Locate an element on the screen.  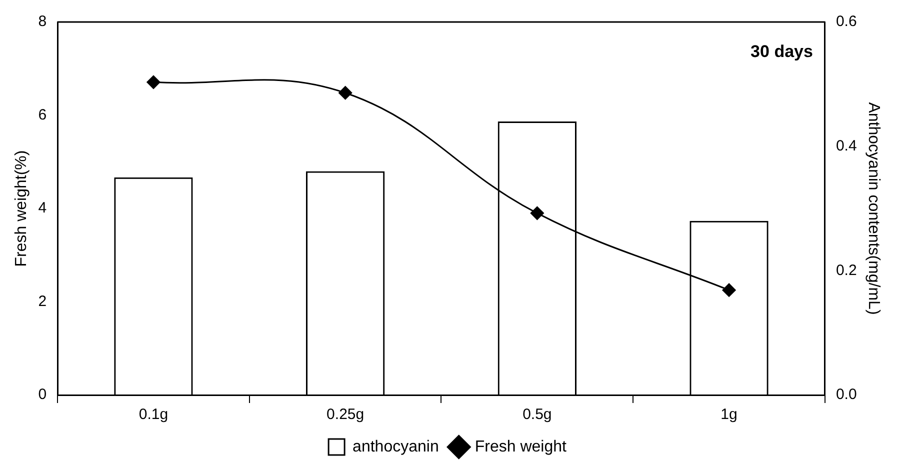
x-tick-label: 0.5g is located at coordinates (537, 415).